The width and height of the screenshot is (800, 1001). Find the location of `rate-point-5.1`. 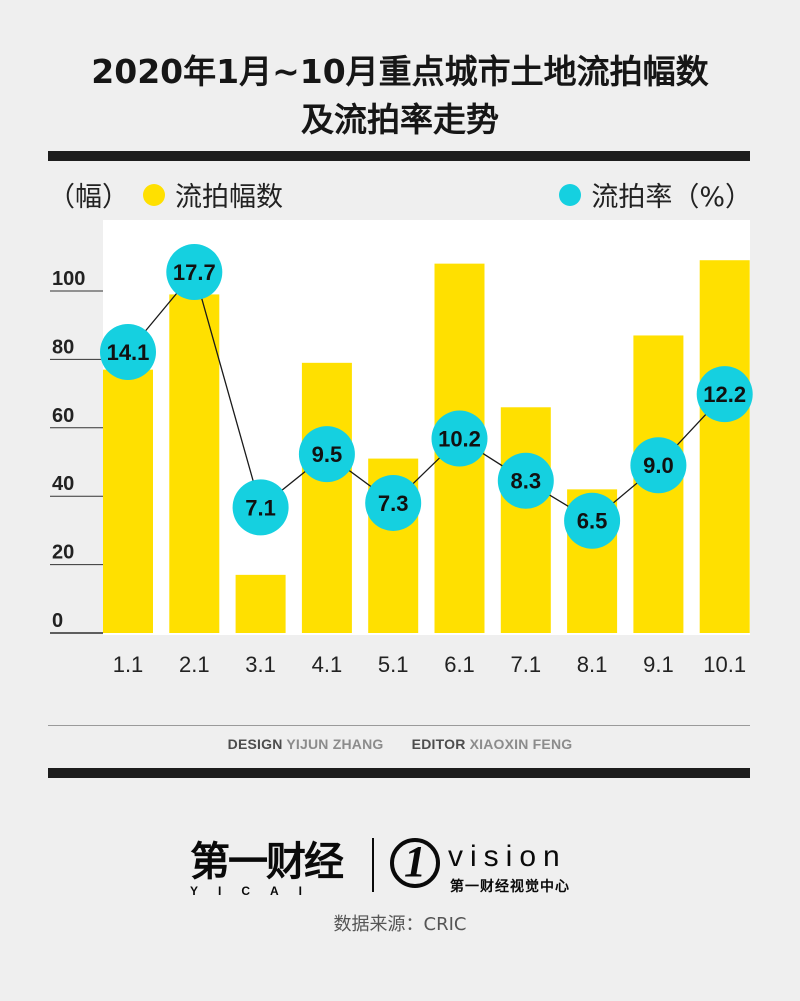

rate-point-5.1 is located at coordinates (393, 502).